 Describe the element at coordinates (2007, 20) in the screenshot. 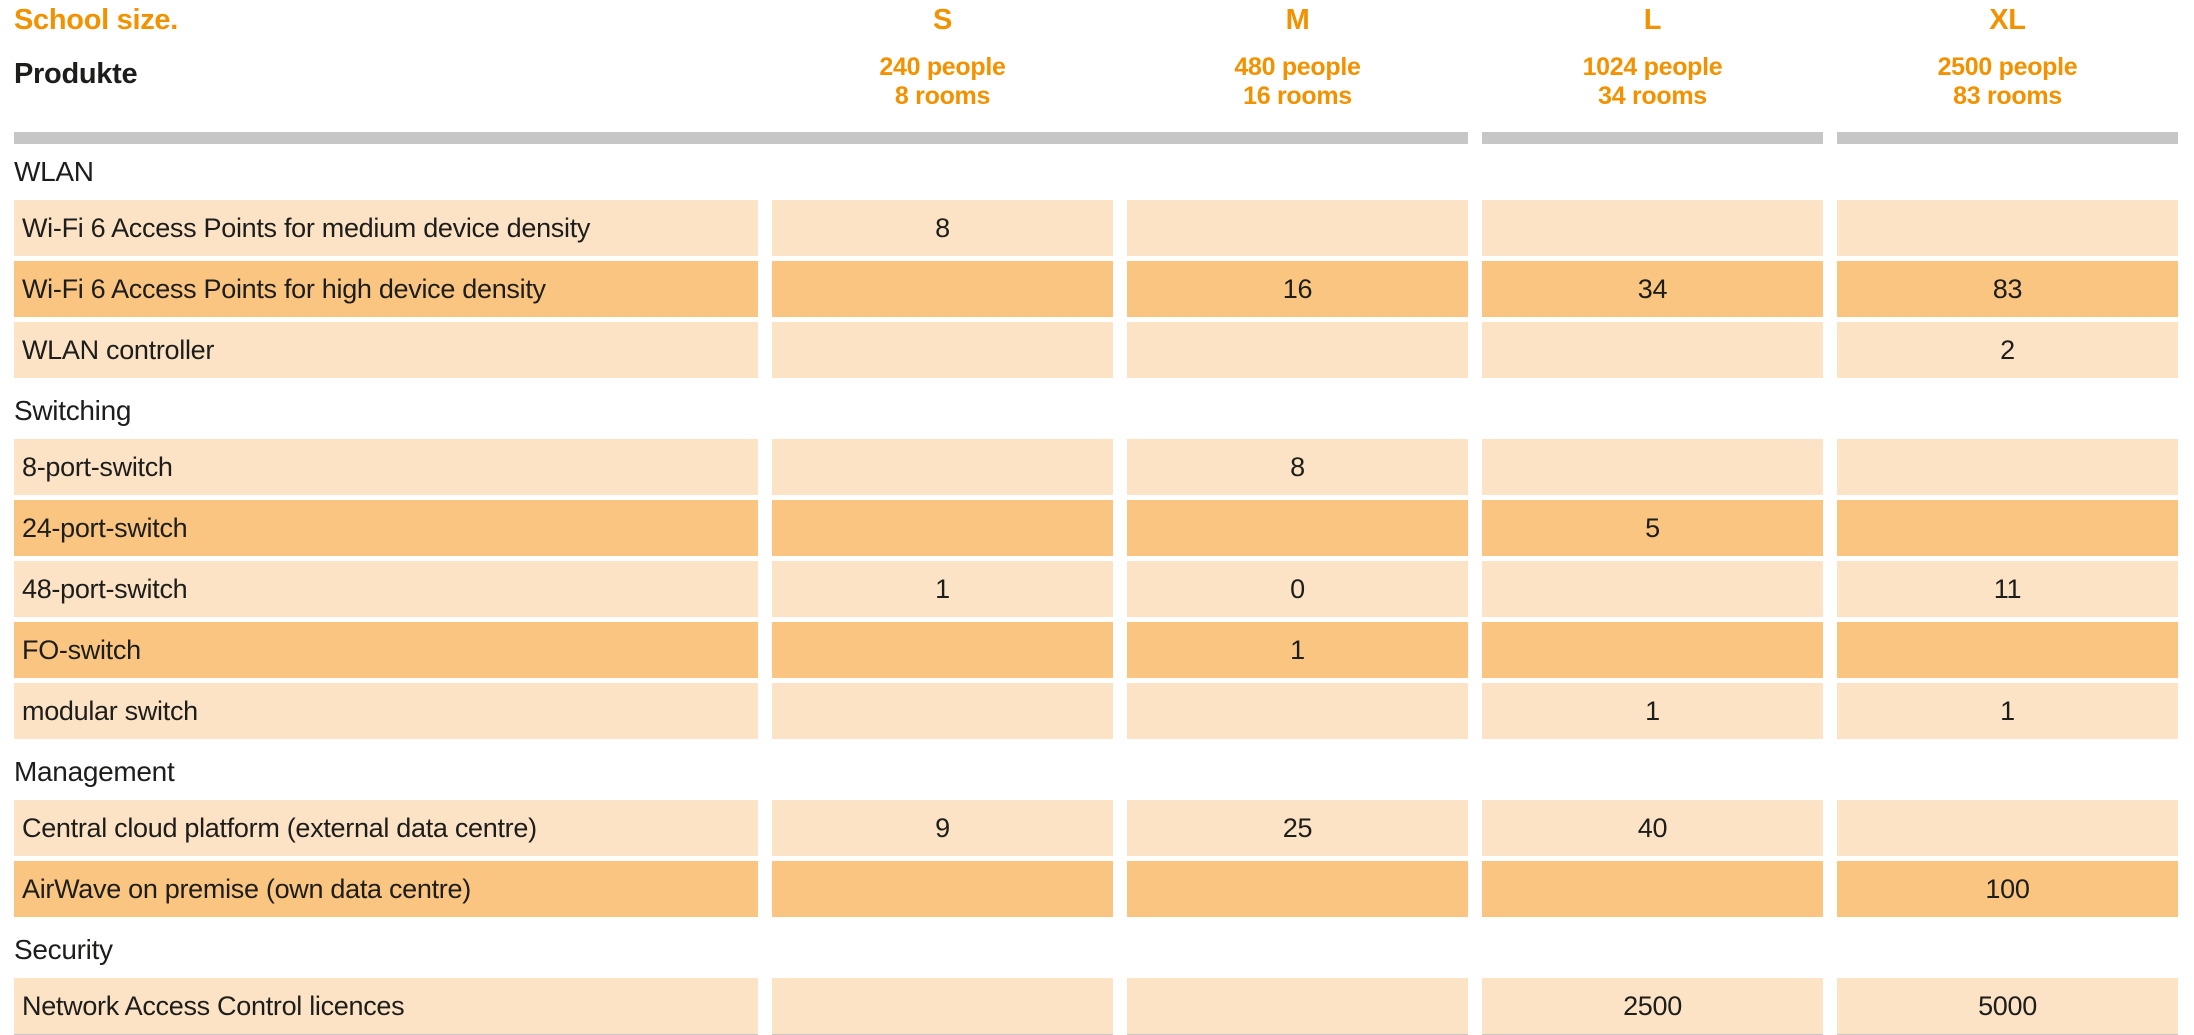

I see `size-letter-xl: XL` at that location.